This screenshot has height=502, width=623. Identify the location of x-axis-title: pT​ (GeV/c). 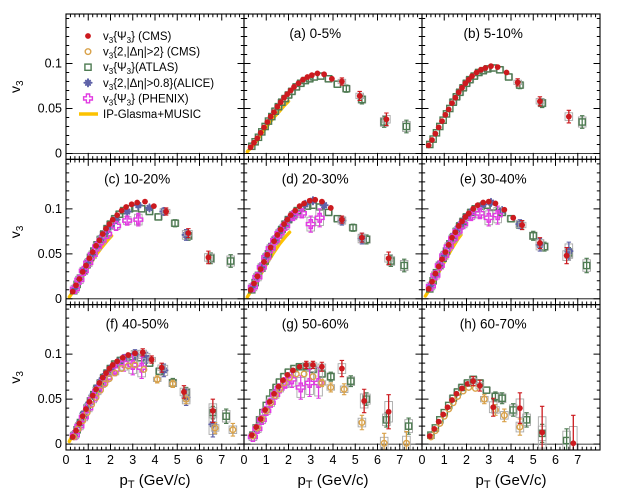
(155, 481).